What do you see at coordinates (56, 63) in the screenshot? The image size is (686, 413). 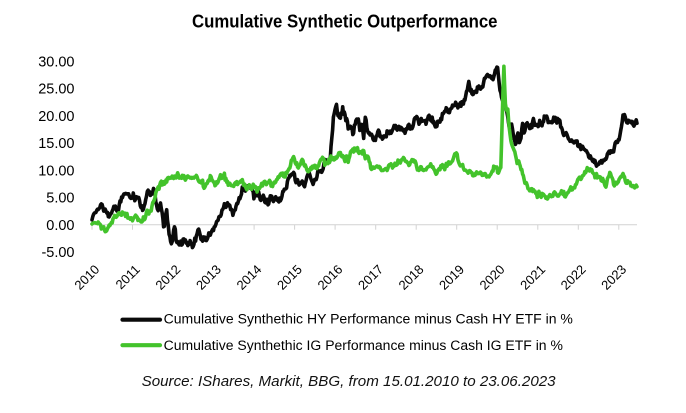 I see `svg-text: 30.00` at bounding box center [56, 63].